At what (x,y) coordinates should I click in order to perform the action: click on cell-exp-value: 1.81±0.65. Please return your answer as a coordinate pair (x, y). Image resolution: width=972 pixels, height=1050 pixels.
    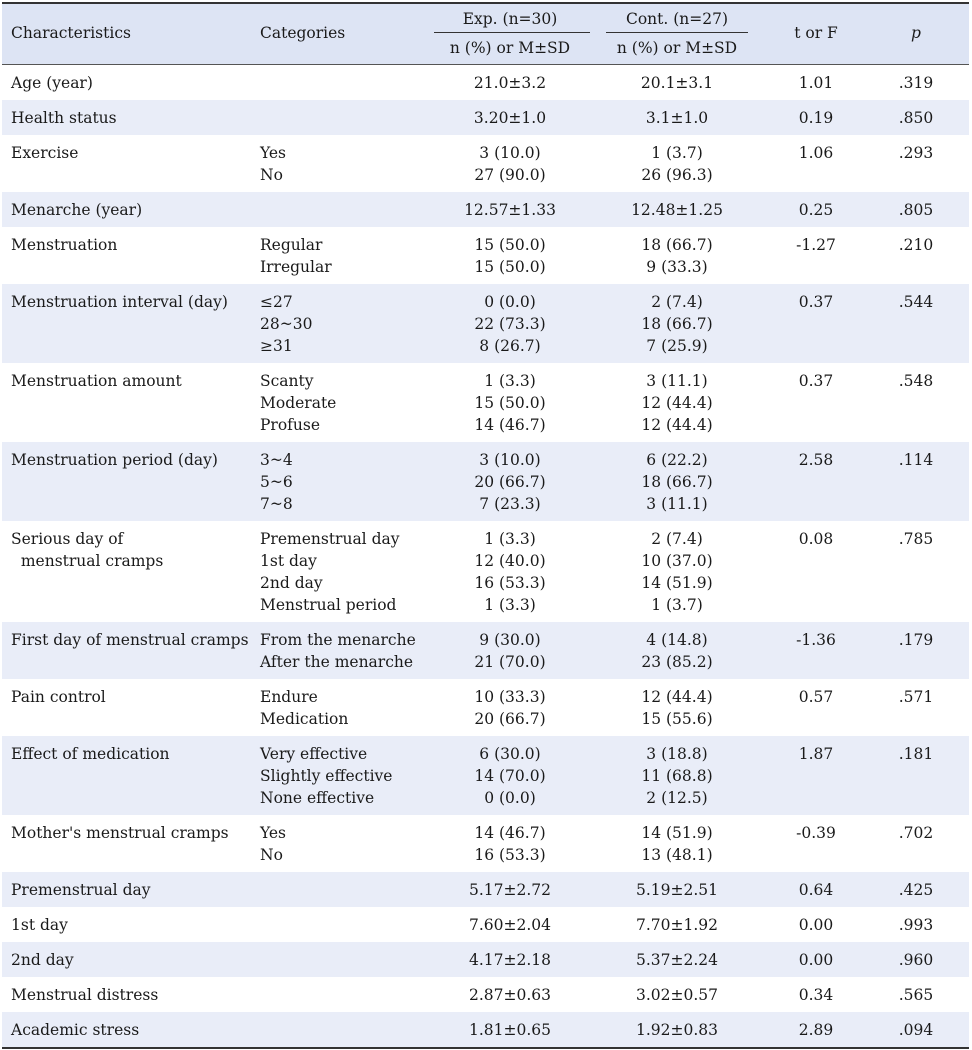
    Looking at the image, I should click on (509, 1030).